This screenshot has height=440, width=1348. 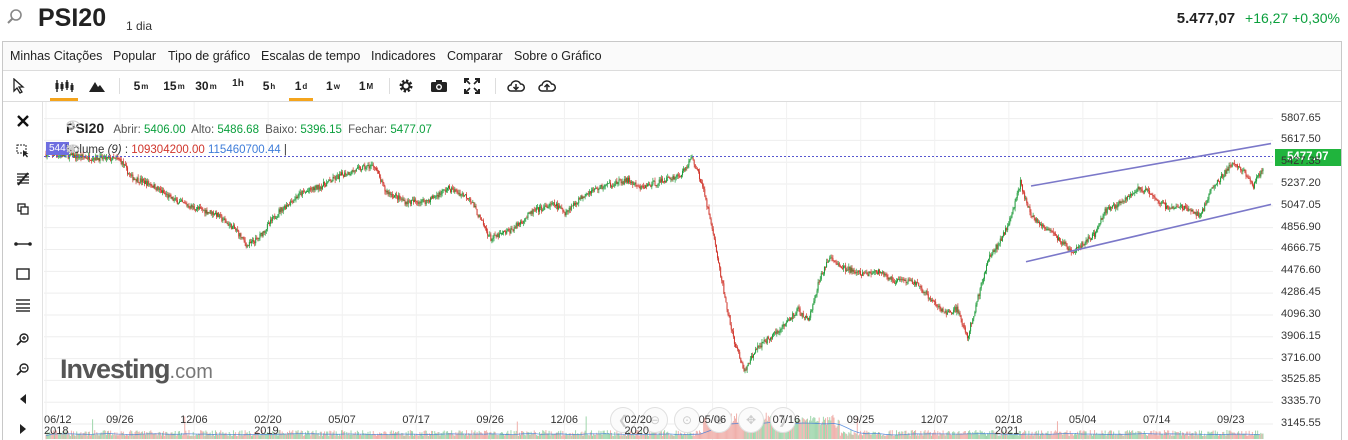 I want to click on cursor-tool, so click(x=19, y=86).